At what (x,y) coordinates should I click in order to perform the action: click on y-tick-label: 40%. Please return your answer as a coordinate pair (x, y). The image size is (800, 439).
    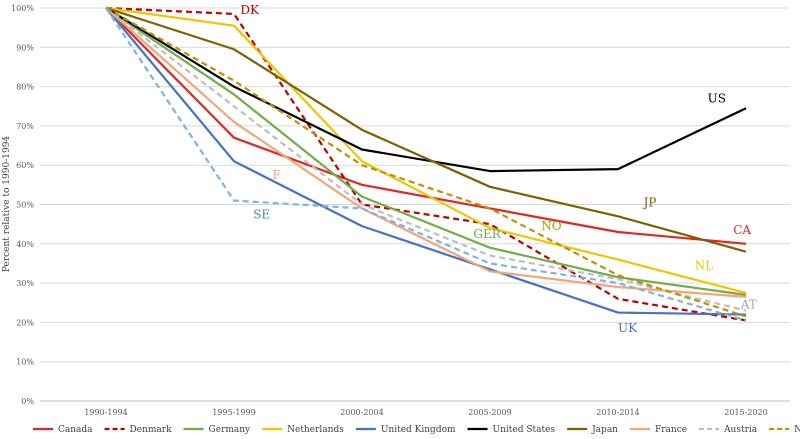
    Looking at the image, I should click on (25, 244).